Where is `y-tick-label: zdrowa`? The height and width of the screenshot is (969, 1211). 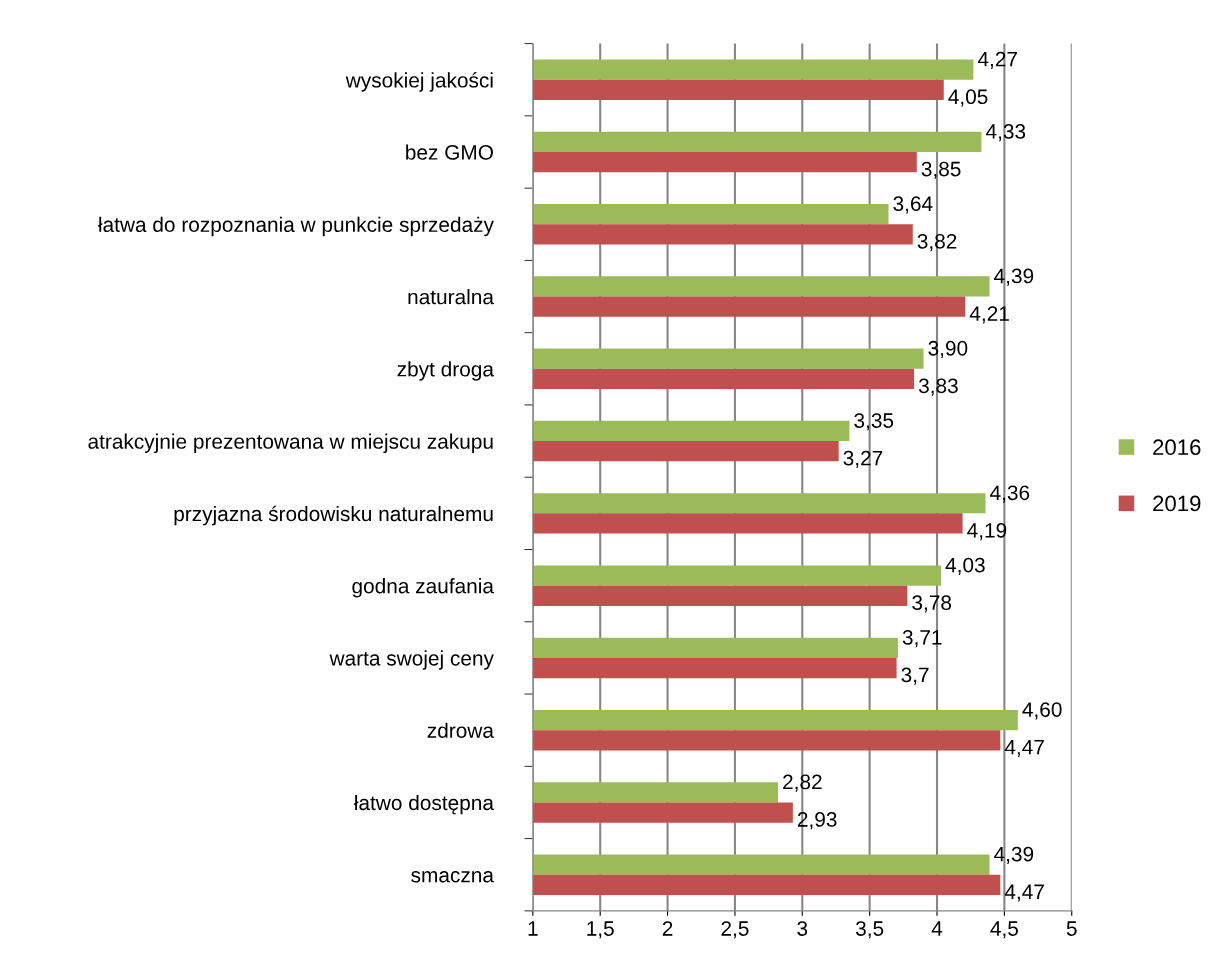 y-tick-label: zdrowa is located at coordinates (460, 730).